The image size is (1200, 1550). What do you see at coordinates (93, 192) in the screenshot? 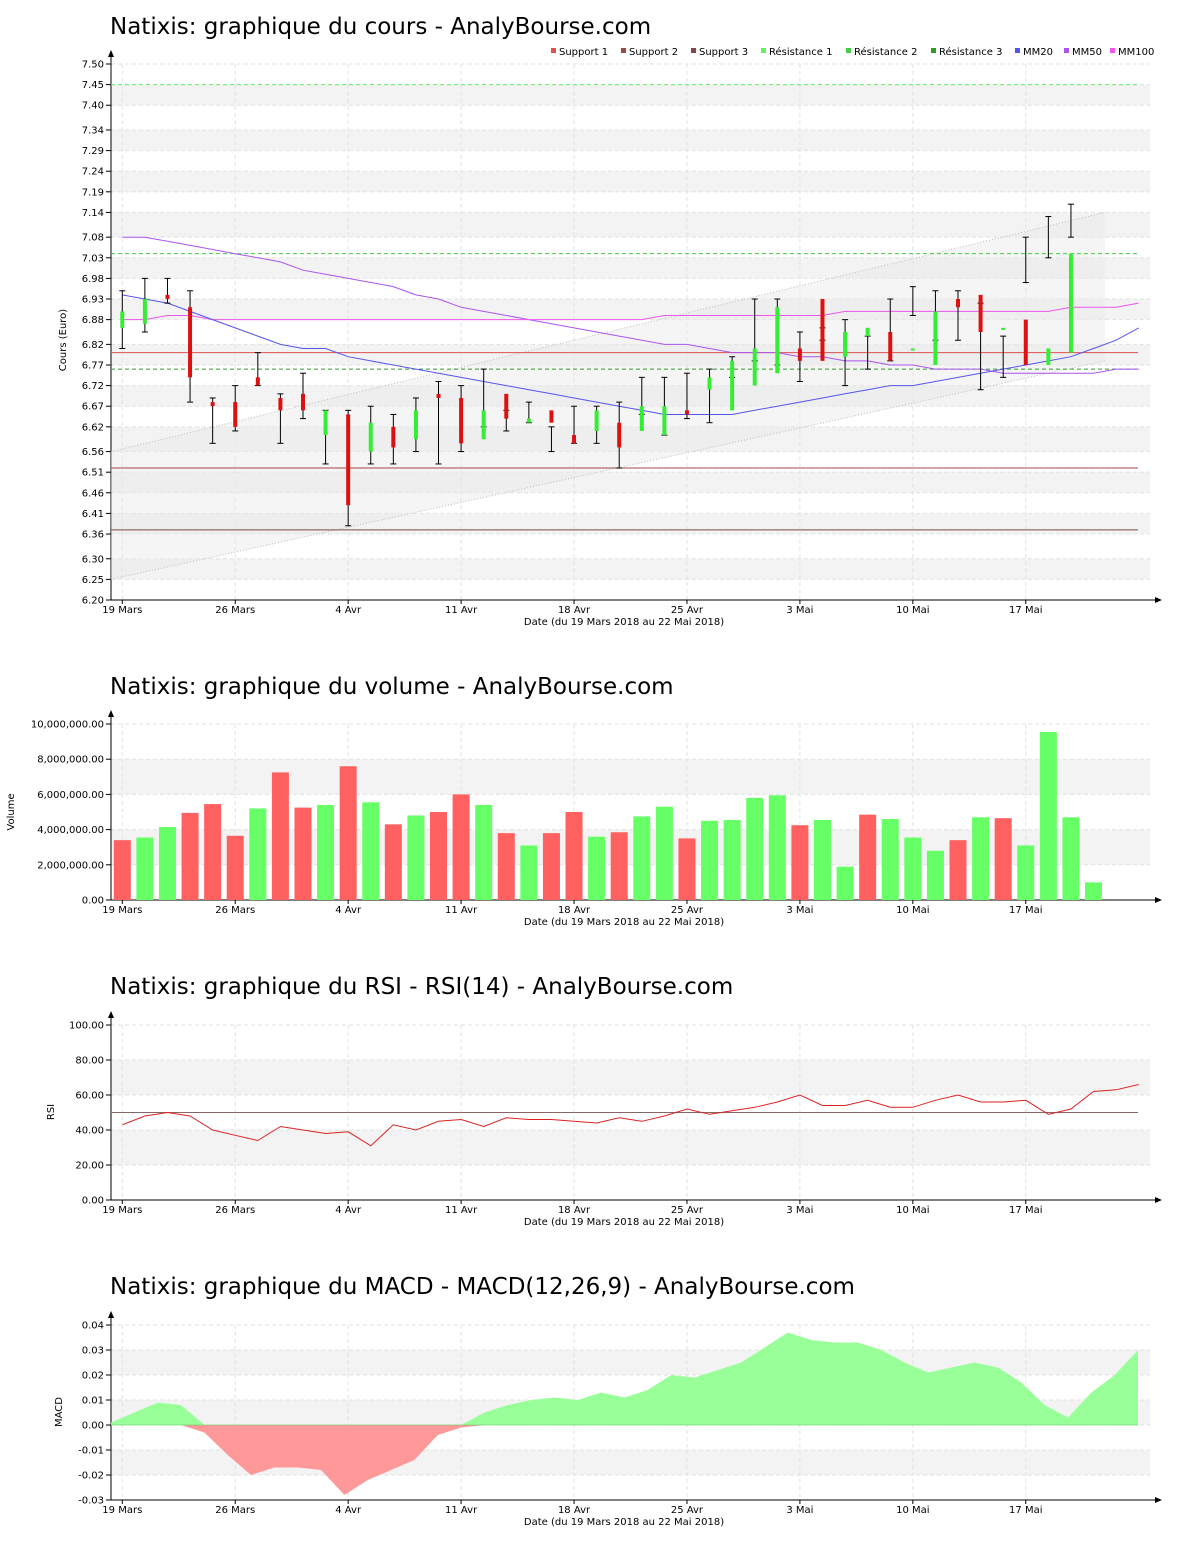
I see `price-y-tick-label: 7.19` at bounding box center [93, 192].